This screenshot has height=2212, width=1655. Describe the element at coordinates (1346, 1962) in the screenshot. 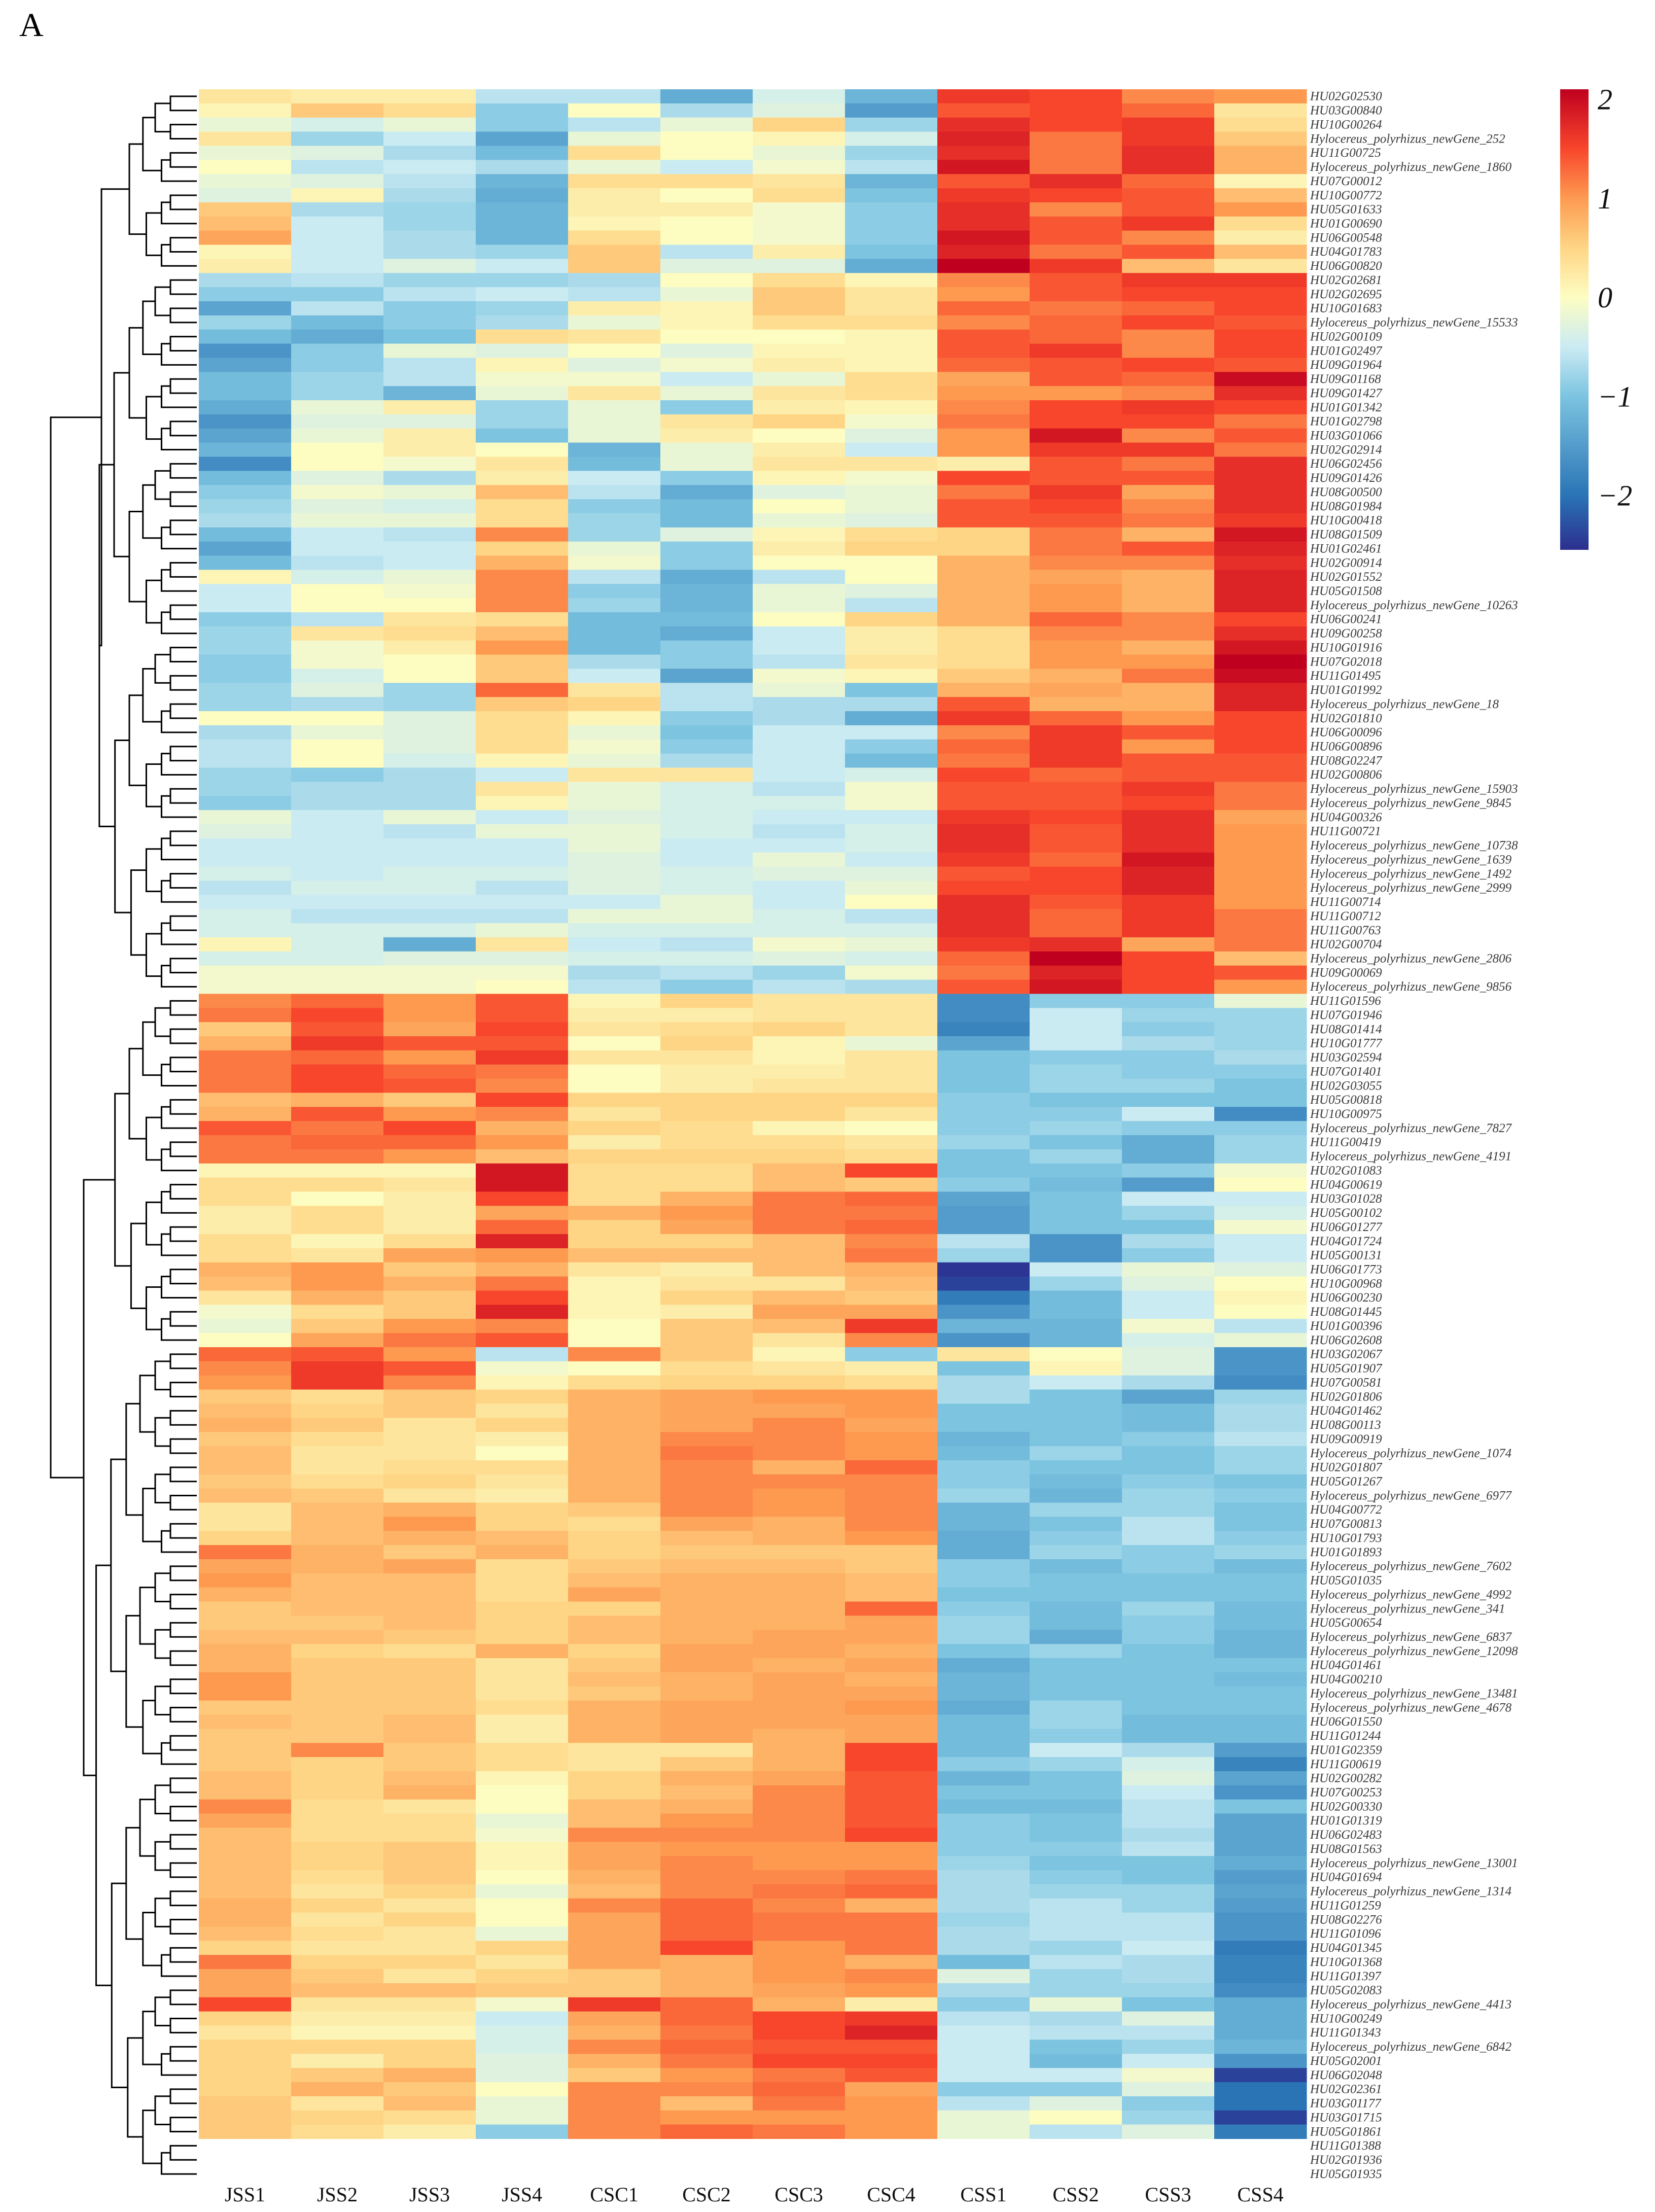

I see `row-label: HU10G01368` at that location.